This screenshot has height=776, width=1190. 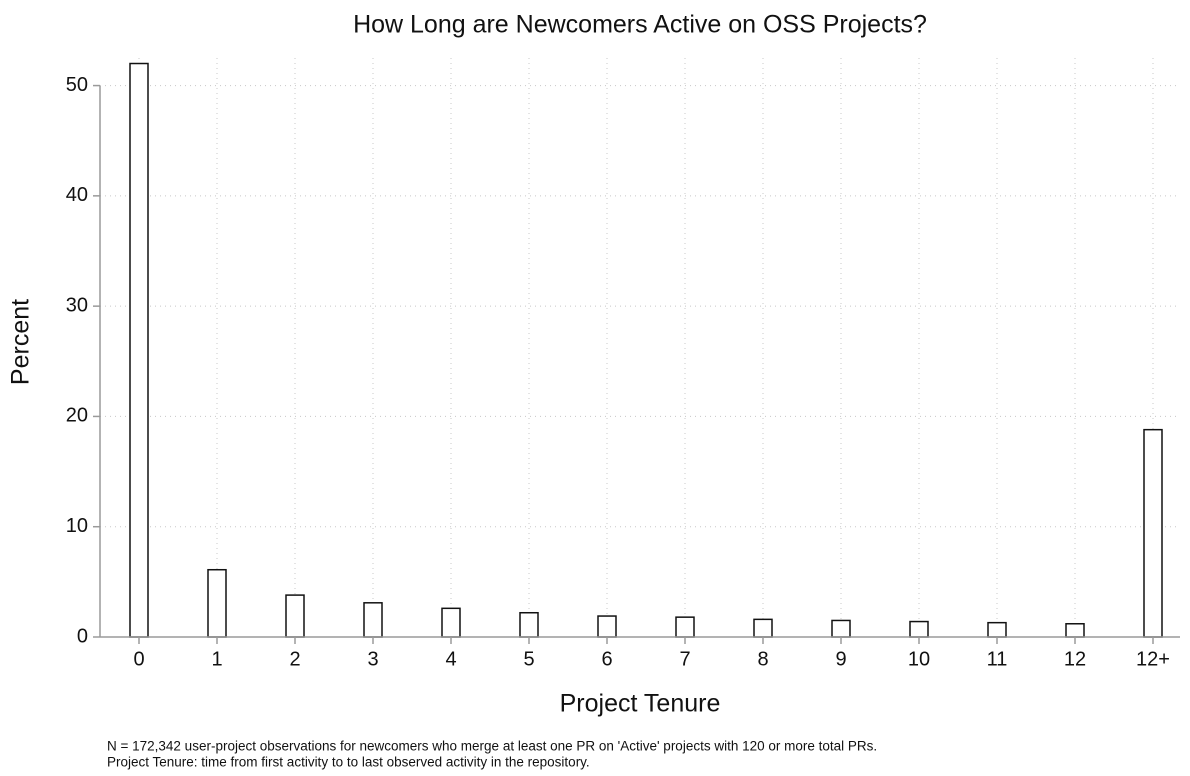 I want to click on x-axis-label: Project Tenure, so click(x=640, y=704).